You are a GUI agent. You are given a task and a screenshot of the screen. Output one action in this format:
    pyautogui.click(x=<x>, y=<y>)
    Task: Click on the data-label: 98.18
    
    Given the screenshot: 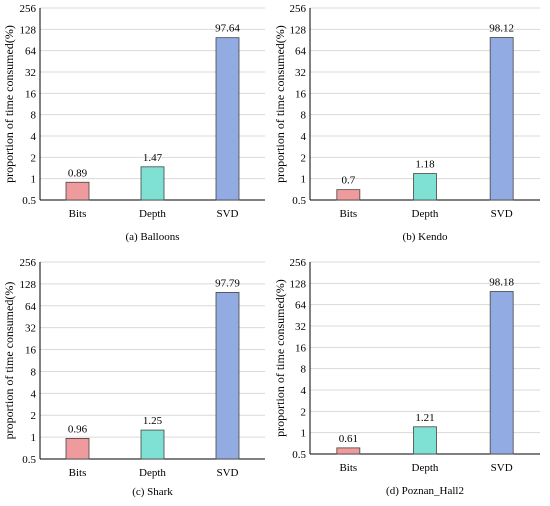 What is the action you would take?
    pyautogui.click(x=501, y=282)
    